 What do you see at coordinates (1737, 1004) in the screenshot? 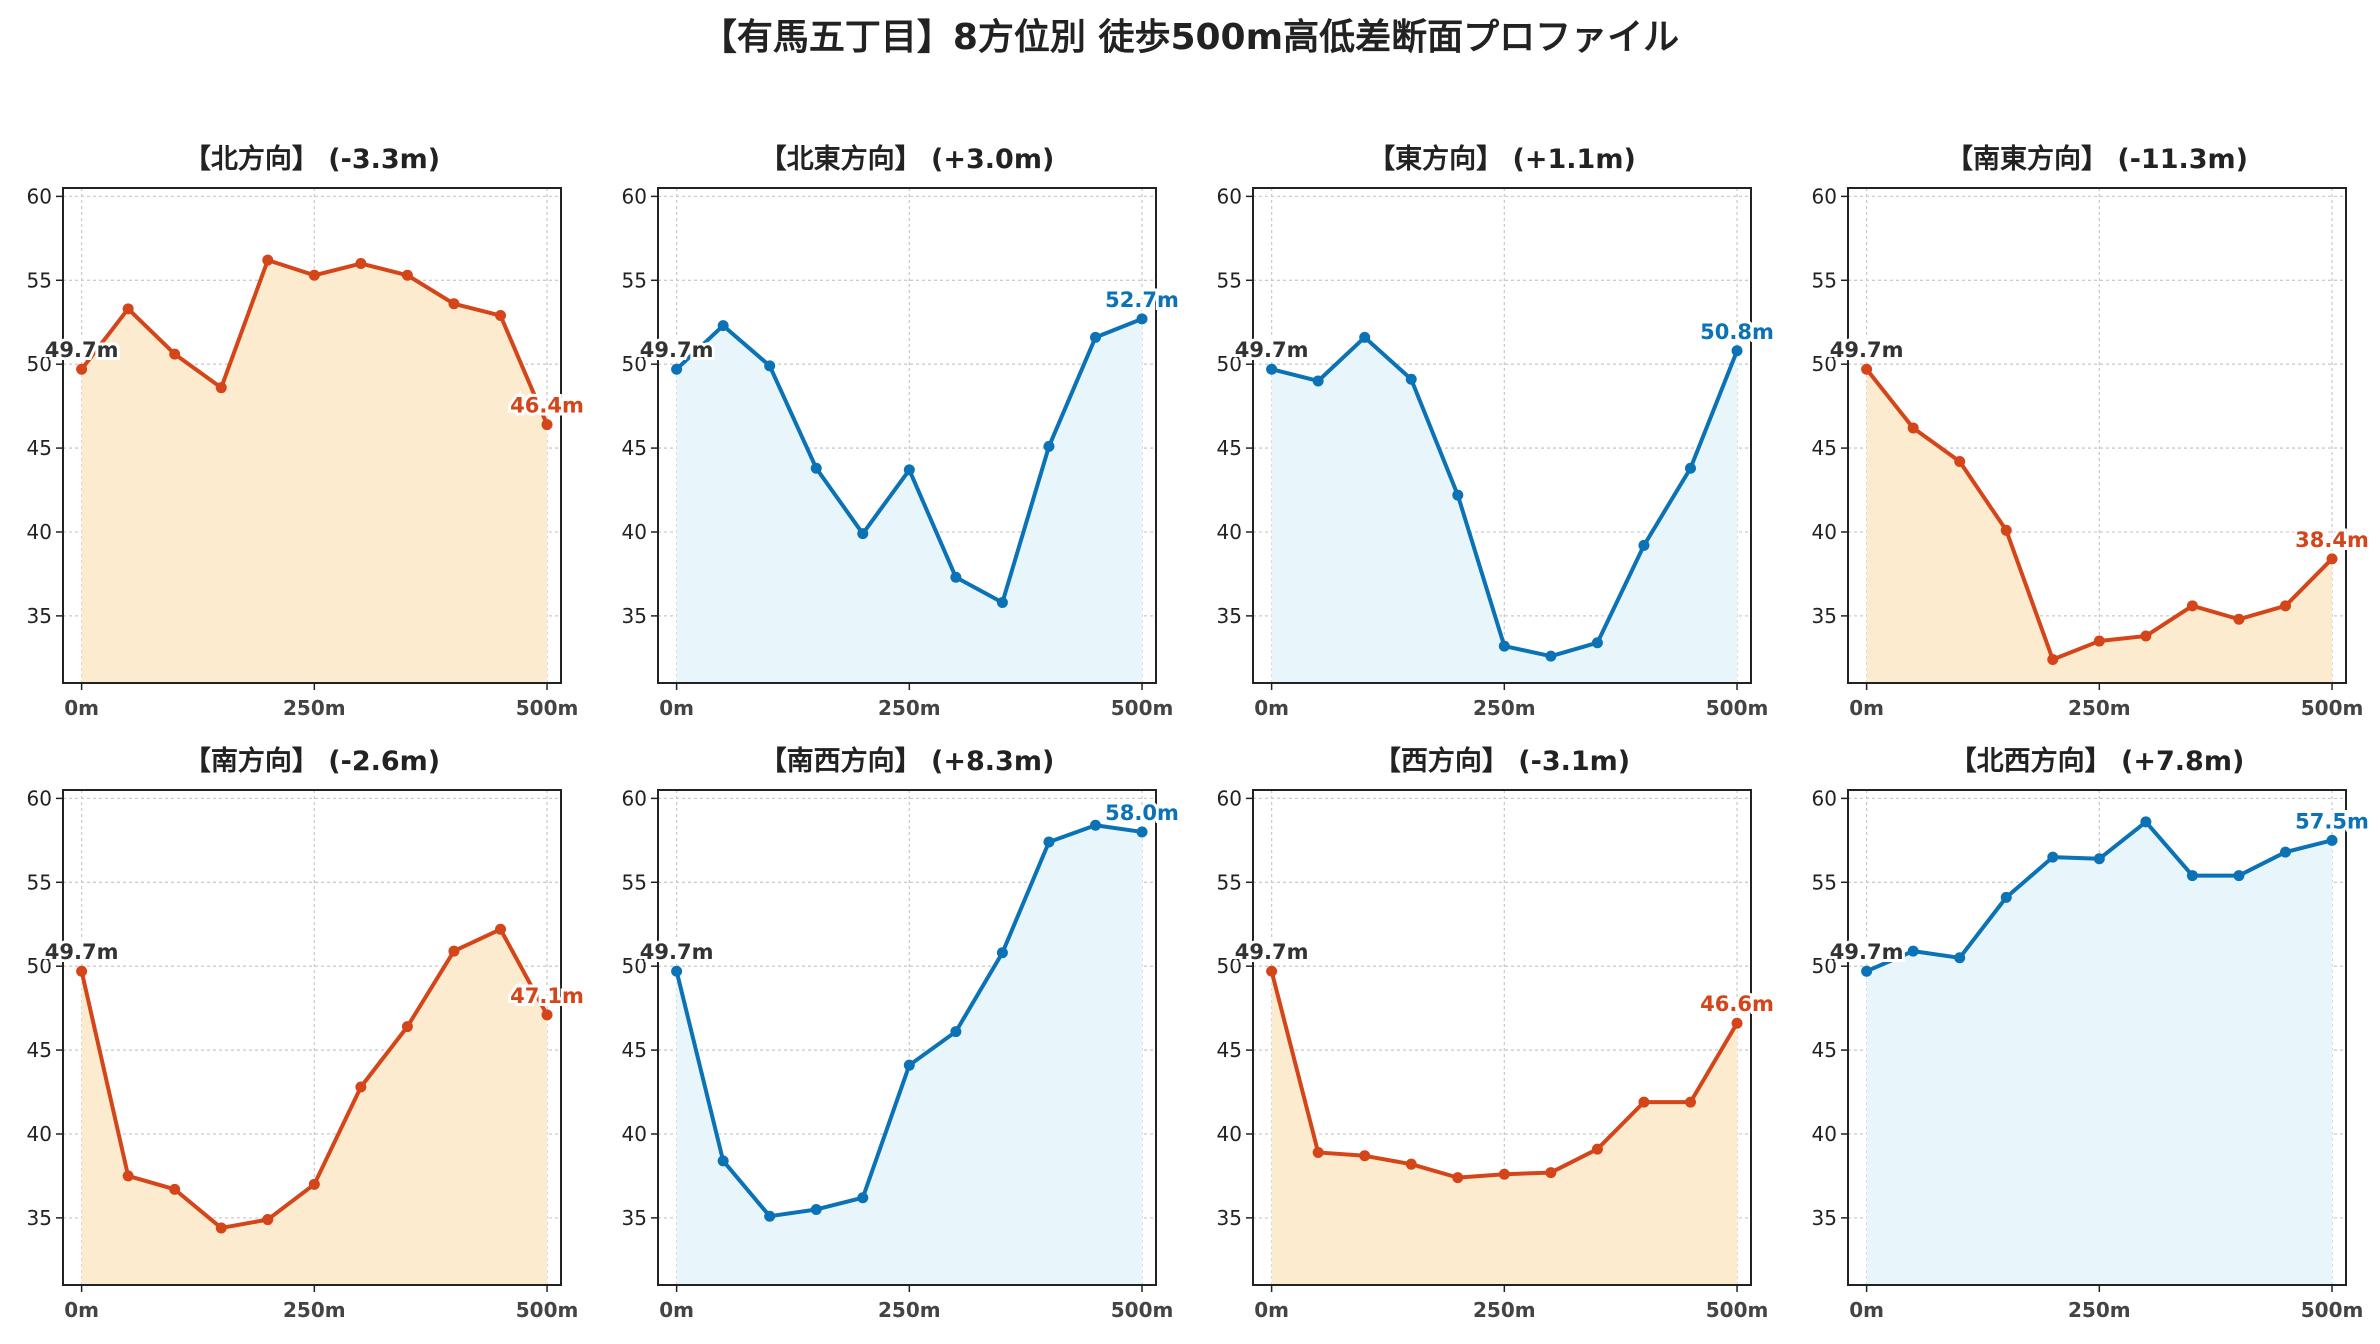
I see `end-value-label: 46.6m` at bounding box center [1737, 1004].